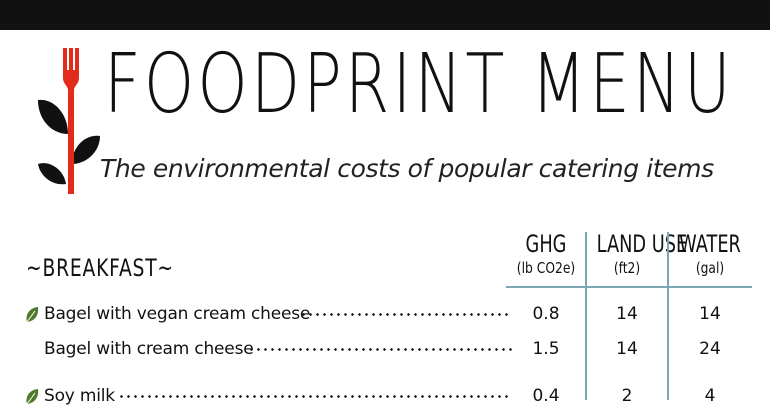 The height and width of the screenshot is (410, 770). I want to click on header-divider, so click(629, 287).